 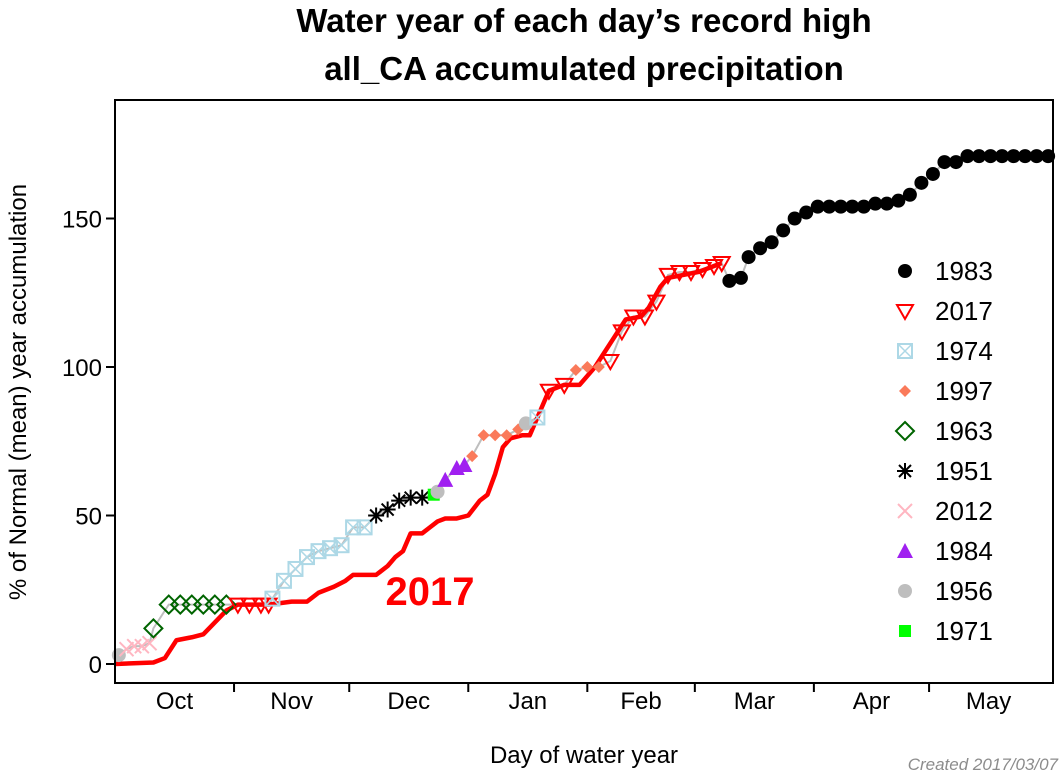 I want to click on x-axis-label: Day of water year, so click(x=584, y=755).